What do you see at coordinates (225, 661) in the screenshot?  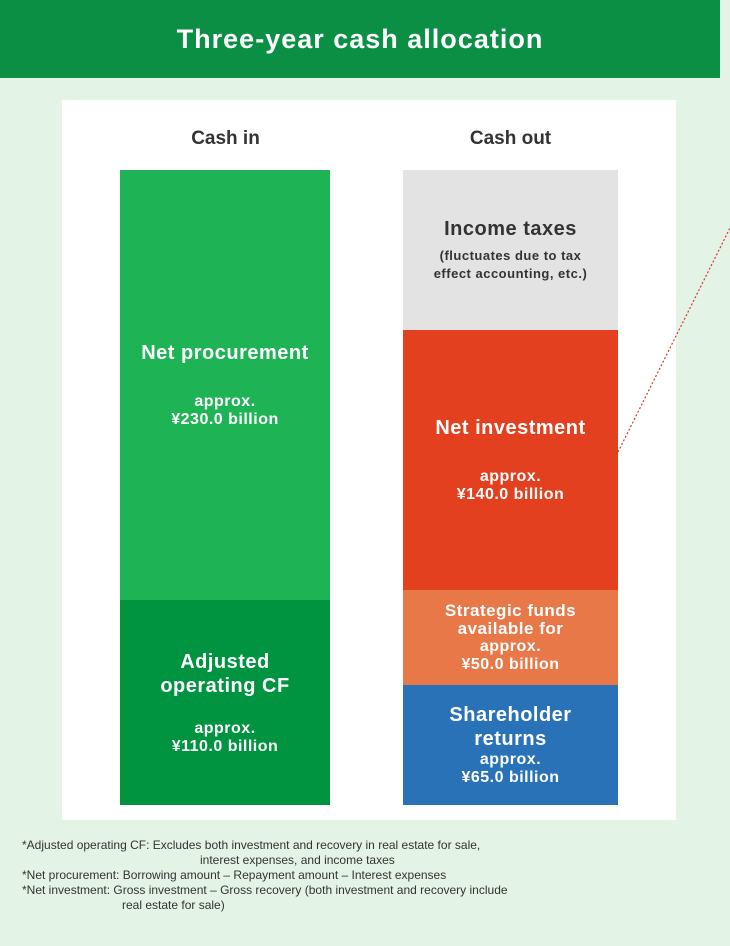 I see `block-label: Adjusted` at bounding box center [225, 661].